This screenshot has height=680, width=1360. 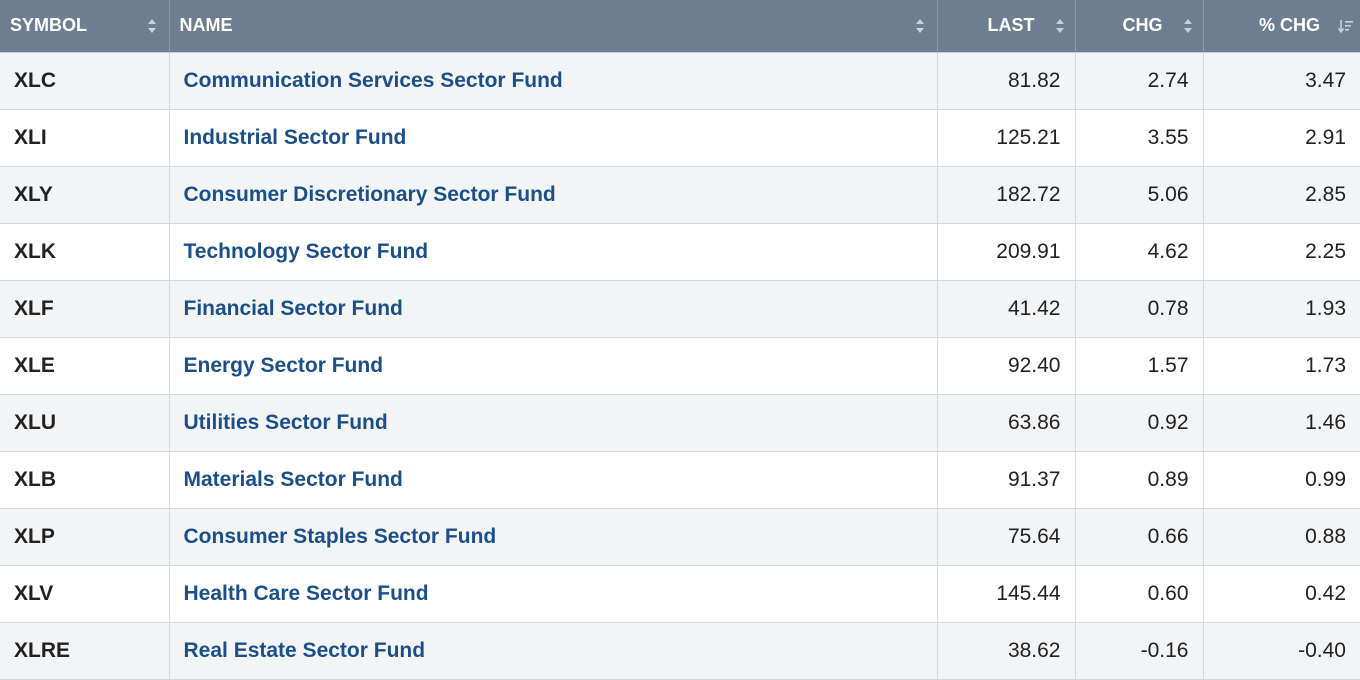 I want to click on table-row: XLU Utilities Sector Fund 63.86 0.92 1.46, so click(x=680, y=423).